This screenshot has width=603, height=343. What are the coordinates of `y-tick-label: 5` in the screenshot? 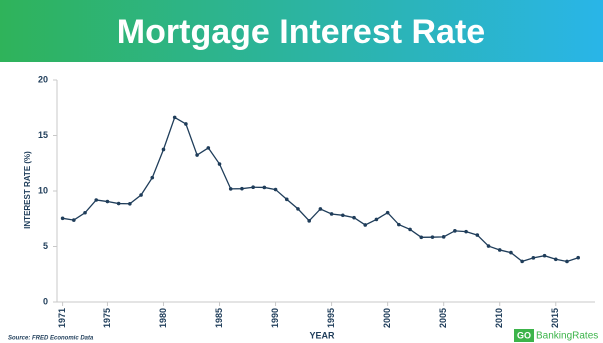 It's located at (45, 246).